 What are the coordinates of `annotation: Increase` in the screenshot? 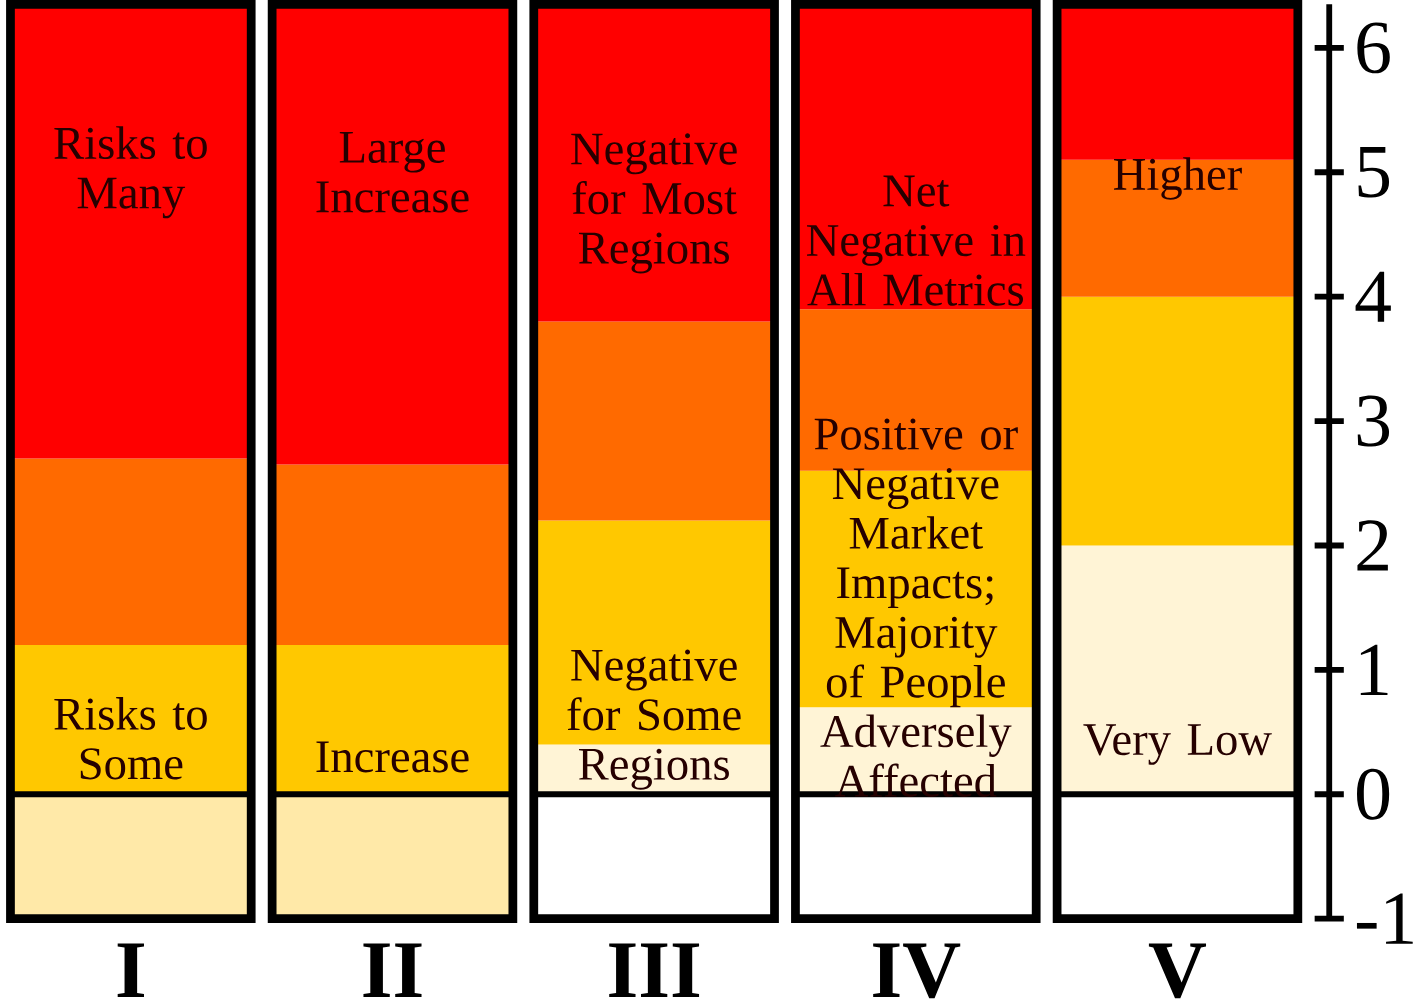 It's located at (392, 757).